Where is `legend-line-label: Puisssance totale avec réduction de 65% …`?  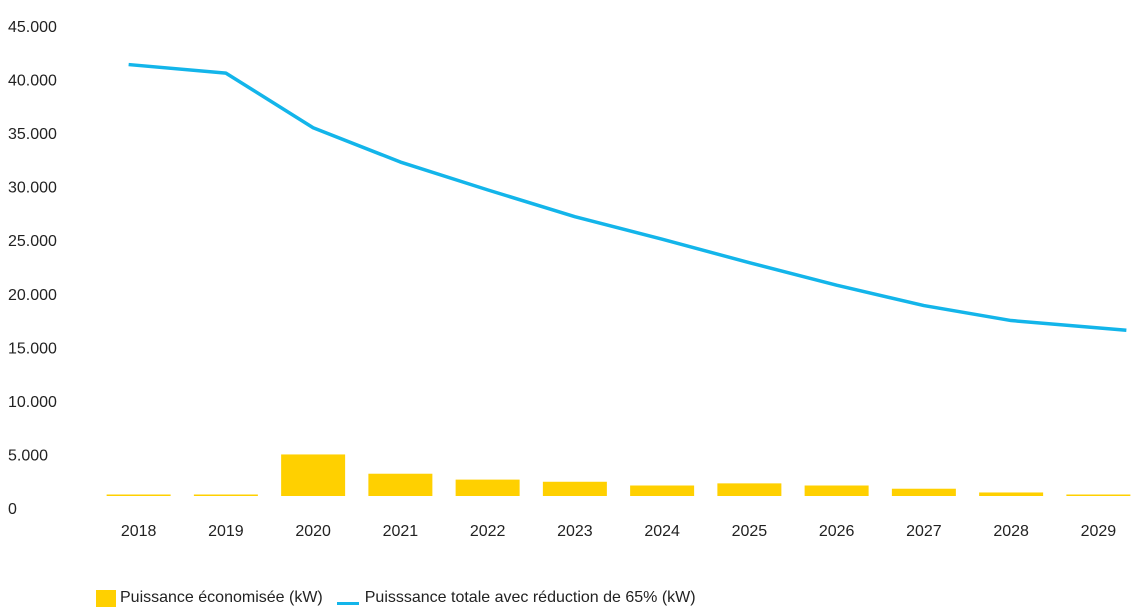
legend-line-label: Puisssance totale avec réduction de 65% … is located at coordinates (530, 597).